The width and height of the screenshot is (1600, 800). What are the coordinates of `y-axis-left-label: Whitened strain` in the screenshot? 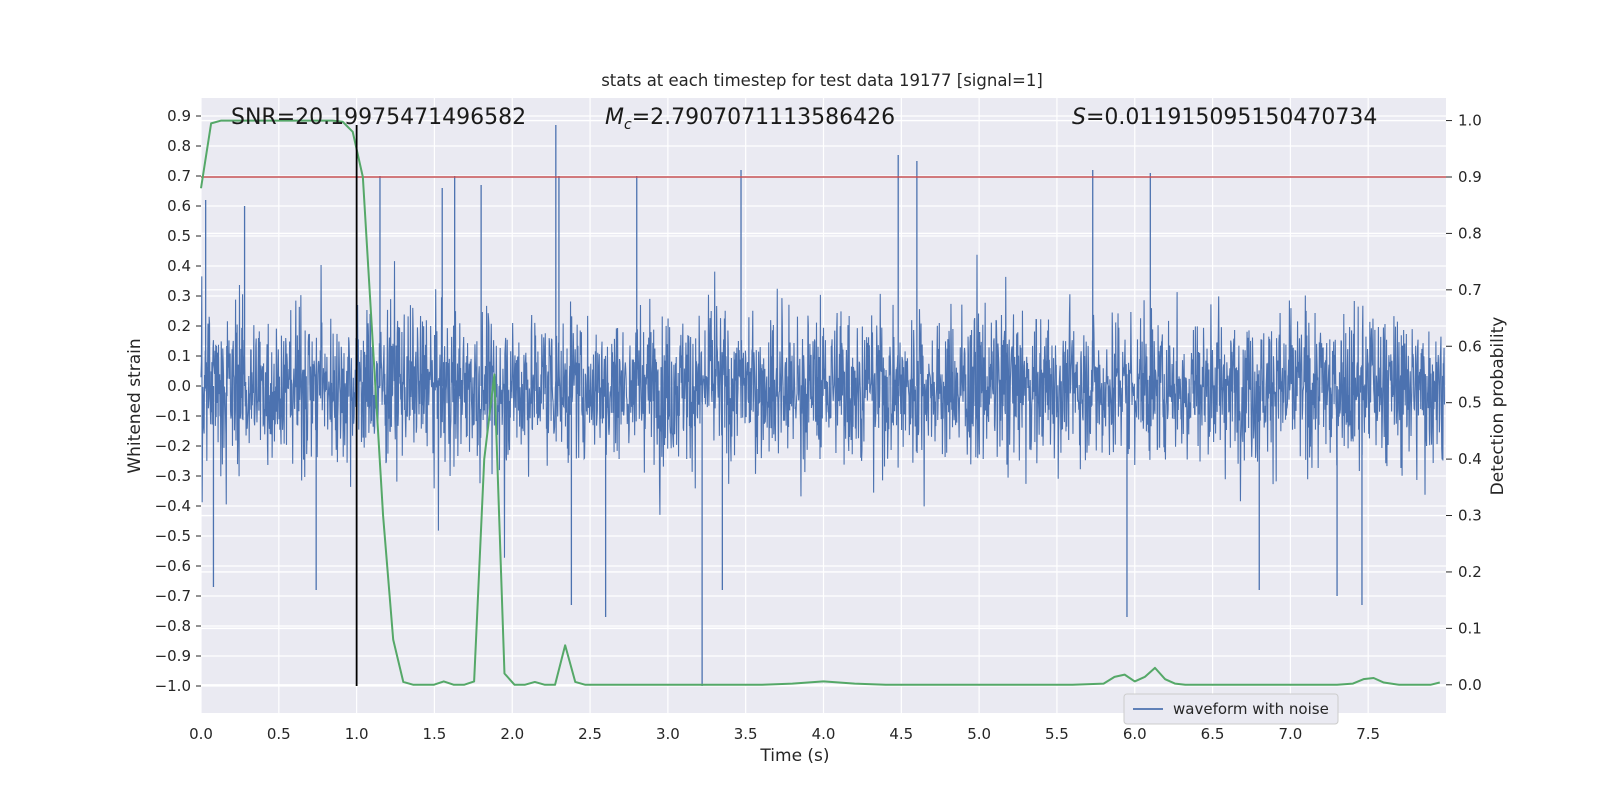 It's located at (135, 405).